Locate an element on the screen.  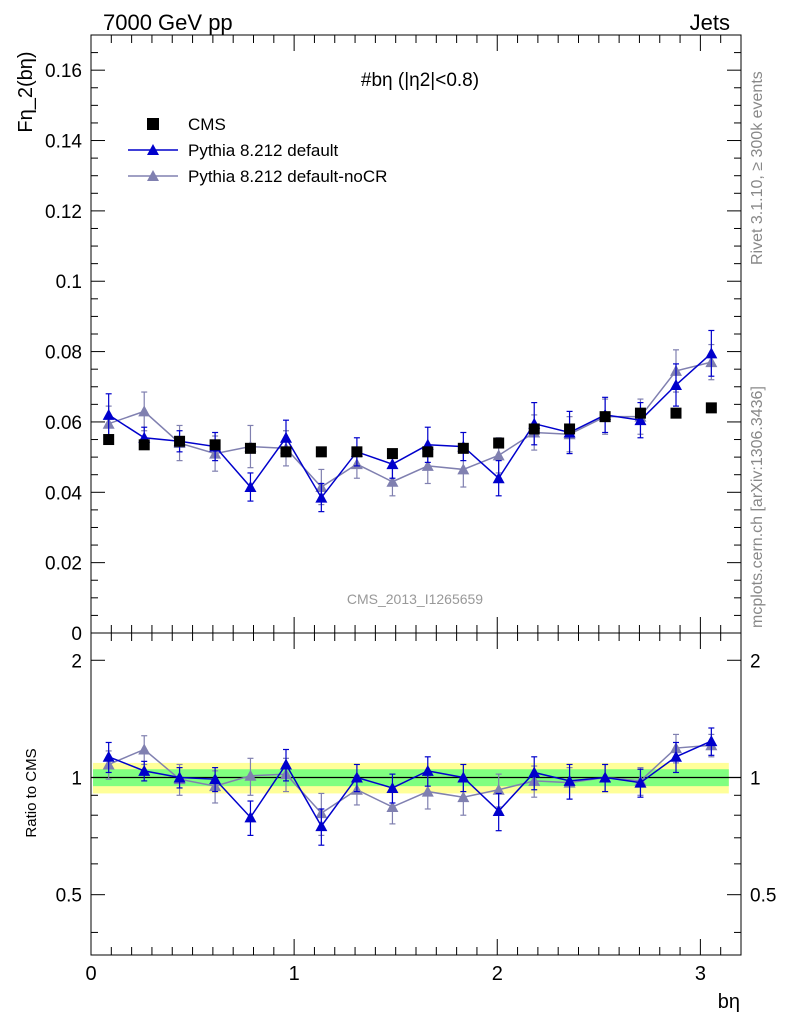
legend-cms-marker is located at coordinates (153, 124).